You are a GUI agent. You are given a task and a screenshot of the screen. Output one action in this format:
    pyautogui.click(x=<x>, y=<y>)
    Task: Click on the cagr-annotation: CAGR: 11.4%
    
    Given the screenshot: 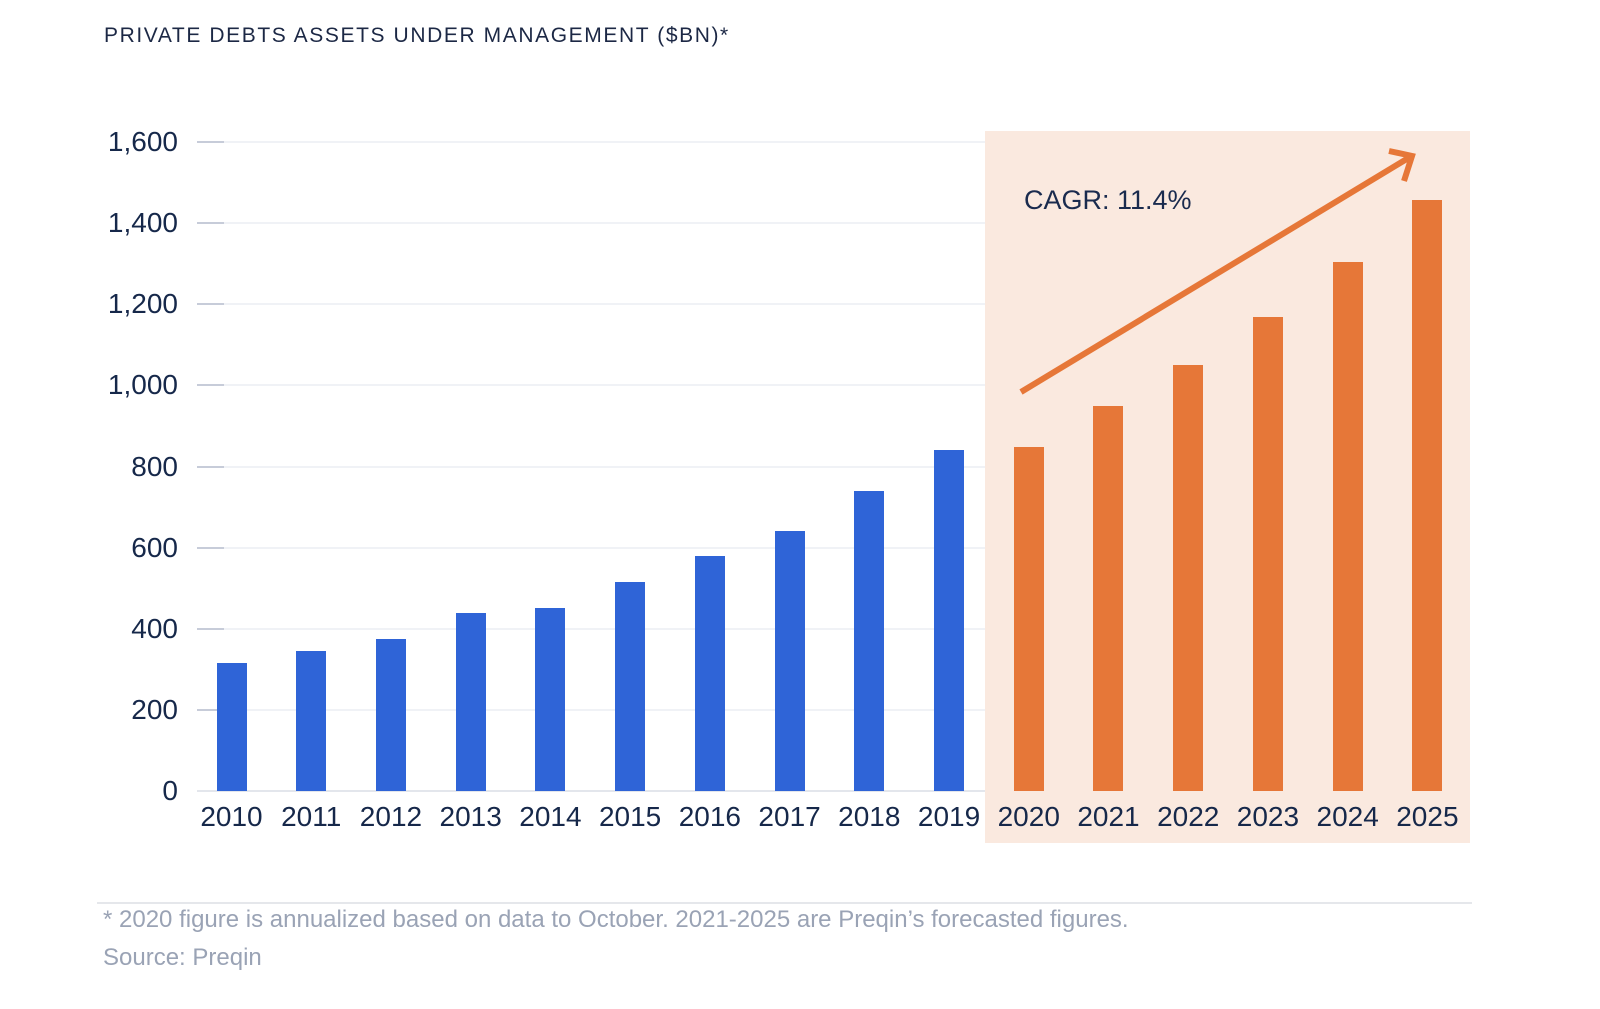 What is the action you would take?
    pyautogui.click(x=1108, y=200)
    